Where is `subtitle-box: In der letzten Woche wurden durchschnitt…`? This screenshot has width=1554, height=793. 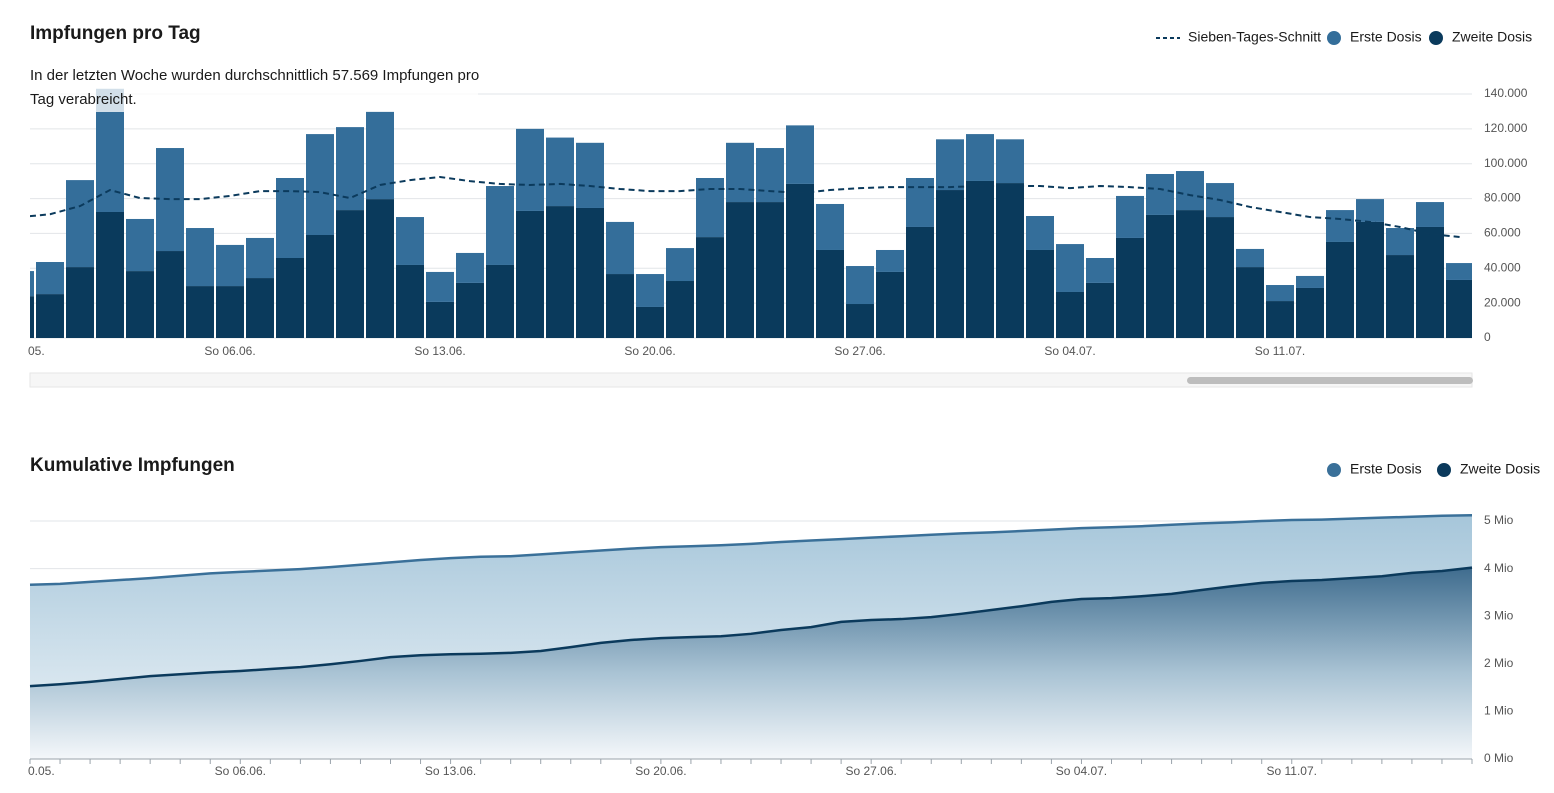 subtitle-box: In der letzten Woche wurden durchschnitt… is located at coordinates (255, 87).